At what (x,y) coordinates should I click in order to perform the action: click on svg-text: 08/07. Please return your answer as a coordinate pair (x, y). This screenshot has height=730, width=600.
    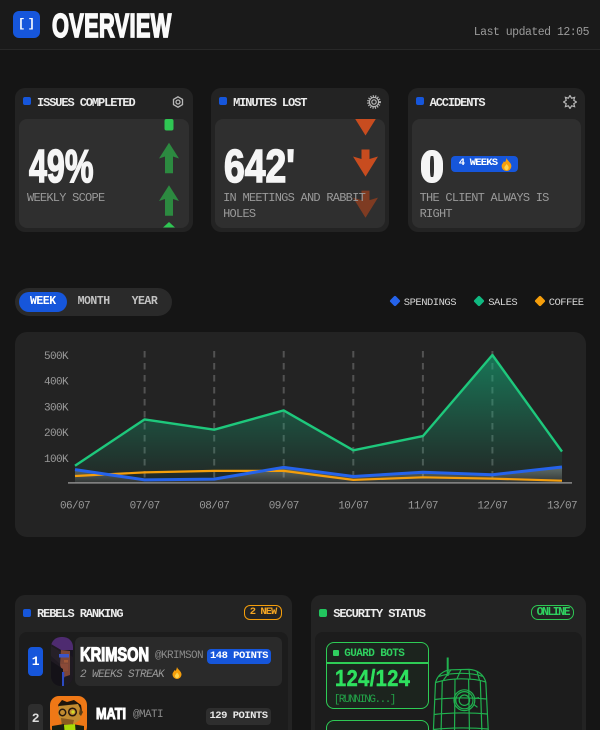
    Looking at the image, I should click on (214, 507).